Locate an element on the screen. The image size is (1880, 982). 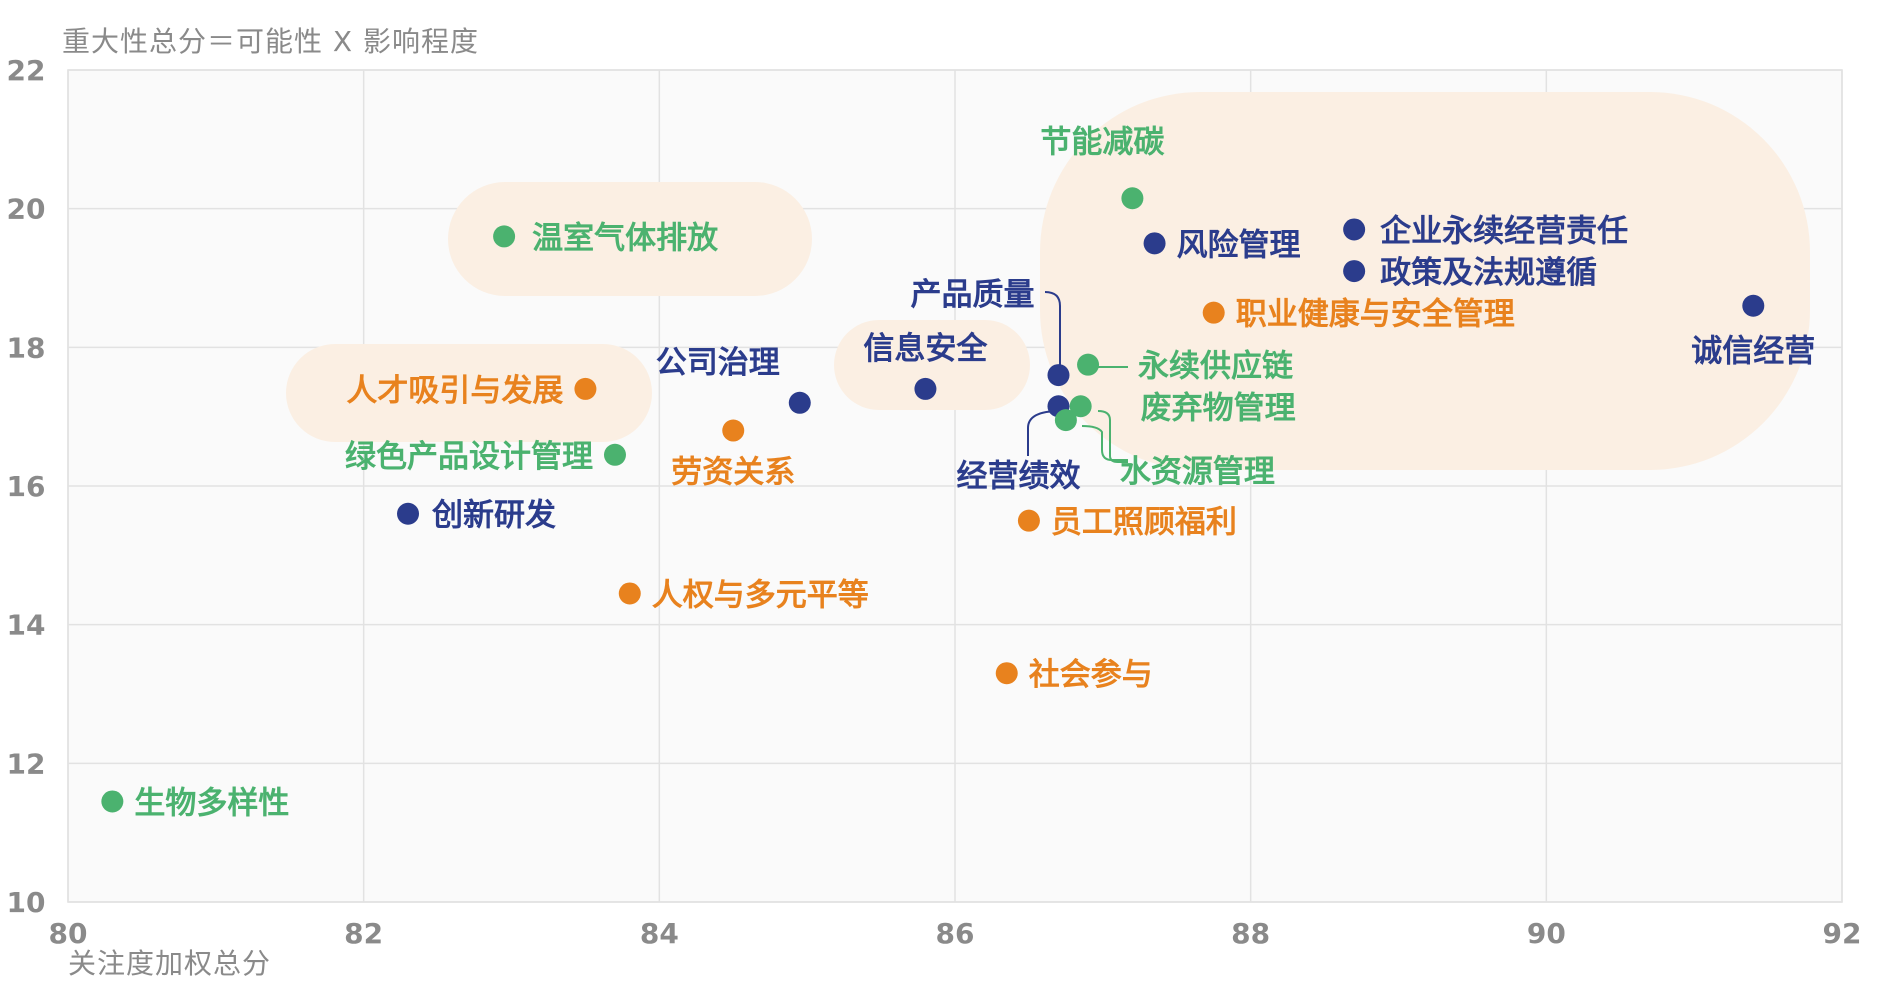
point-label: 永续供应链 is located at coordinates (1215, 367).